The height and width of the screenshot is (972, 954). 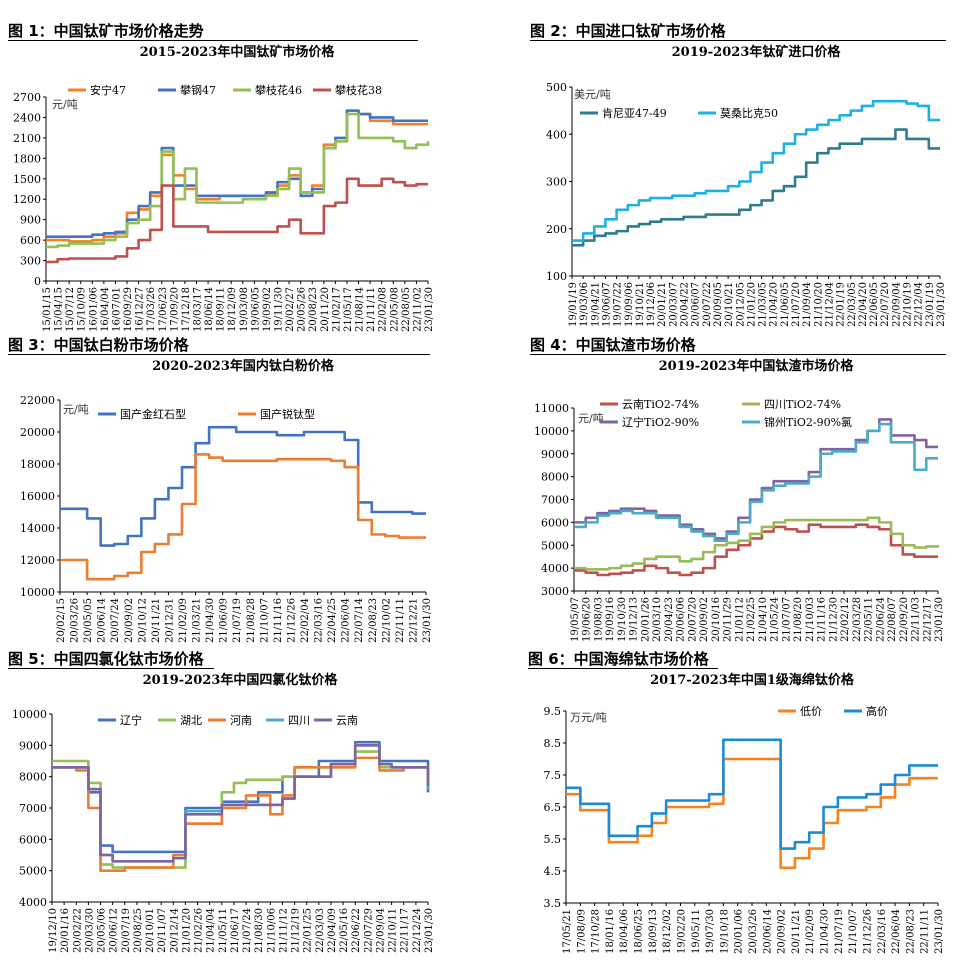 I want to click on legend-label: 安宁47, so click(x=108, y=90).